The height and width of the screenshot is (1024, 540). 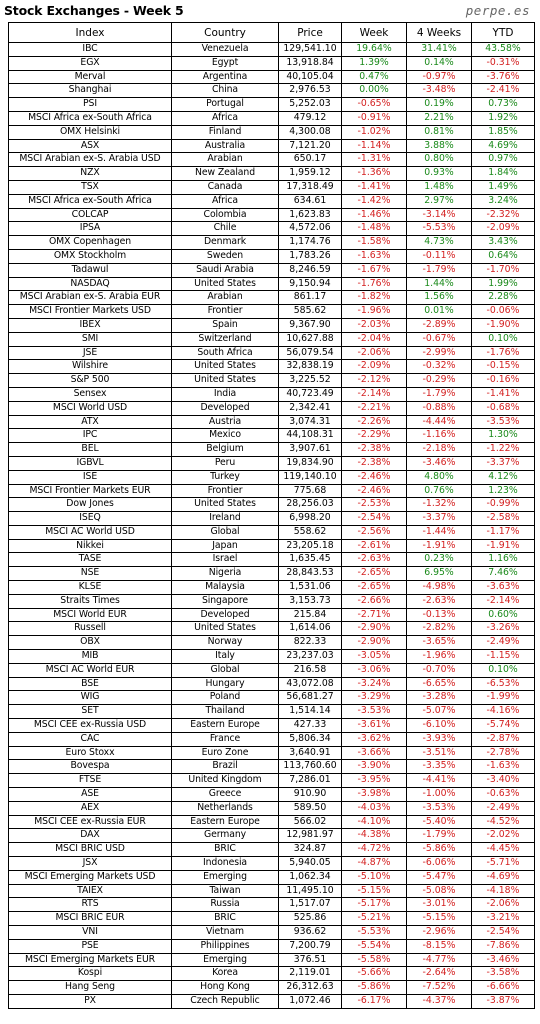 What do you see at coordinates (374, 643) in the screenshot?
I see `week-change-cell: -2.90%` at bounding box center [374, 643].